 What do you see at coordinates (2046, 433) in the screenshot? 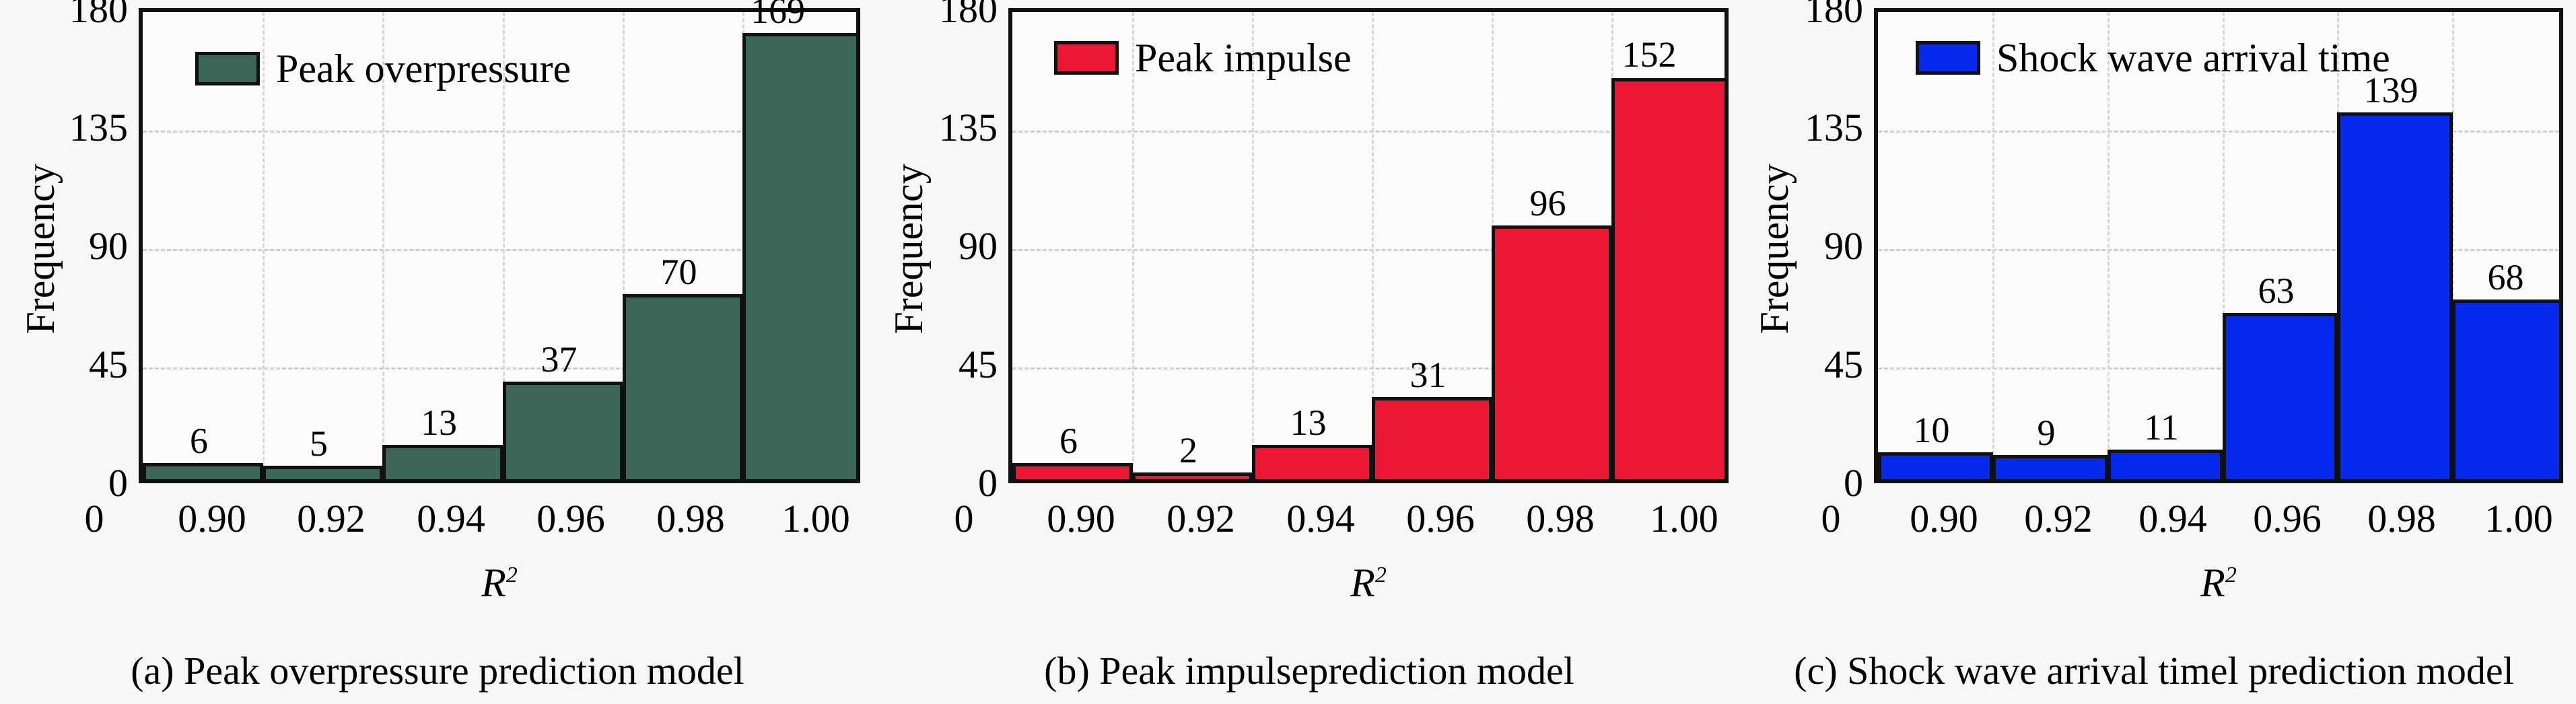
I see `bar-label-c-1: 9` at bounding box center [2046, 433].